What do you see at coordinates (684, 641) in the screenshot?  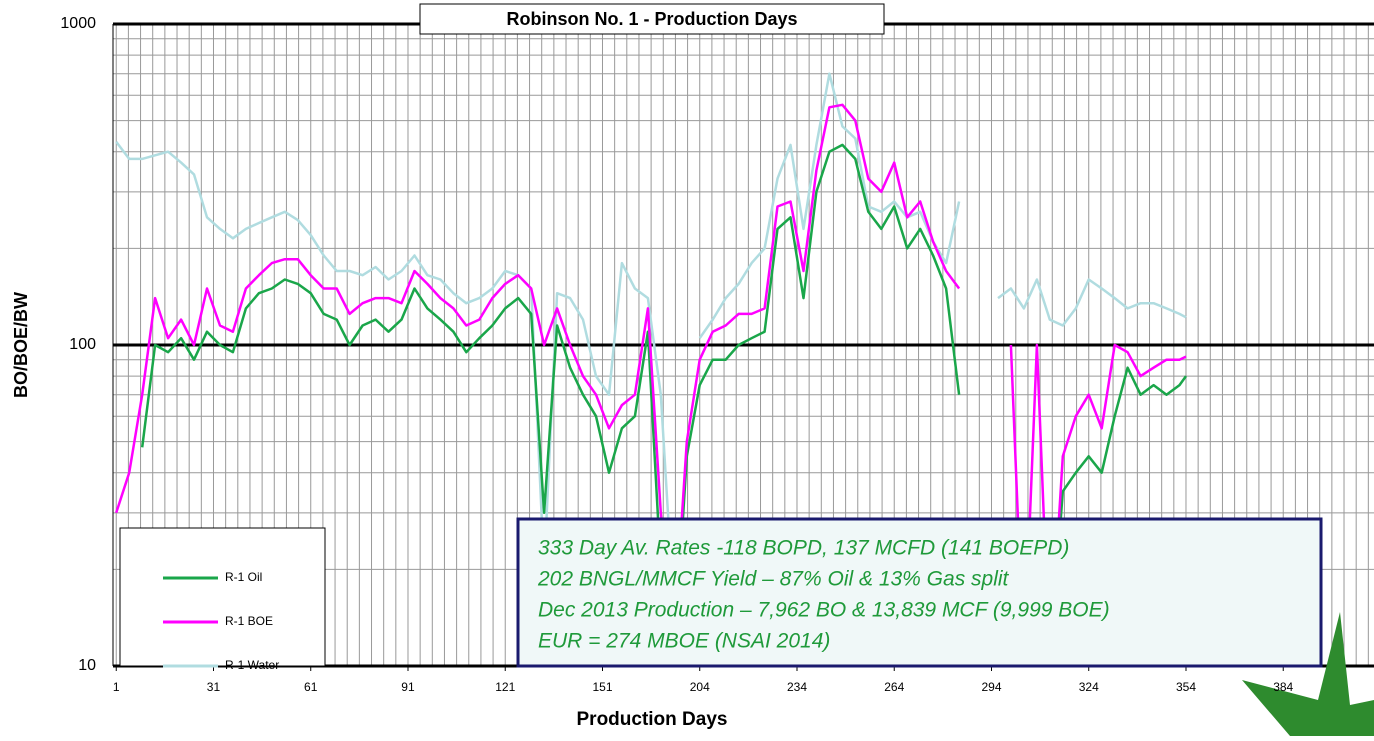 I see `annotation-text: EUR = 274 MBOE (NSAI 2014)` at bounding box center [684, 641].